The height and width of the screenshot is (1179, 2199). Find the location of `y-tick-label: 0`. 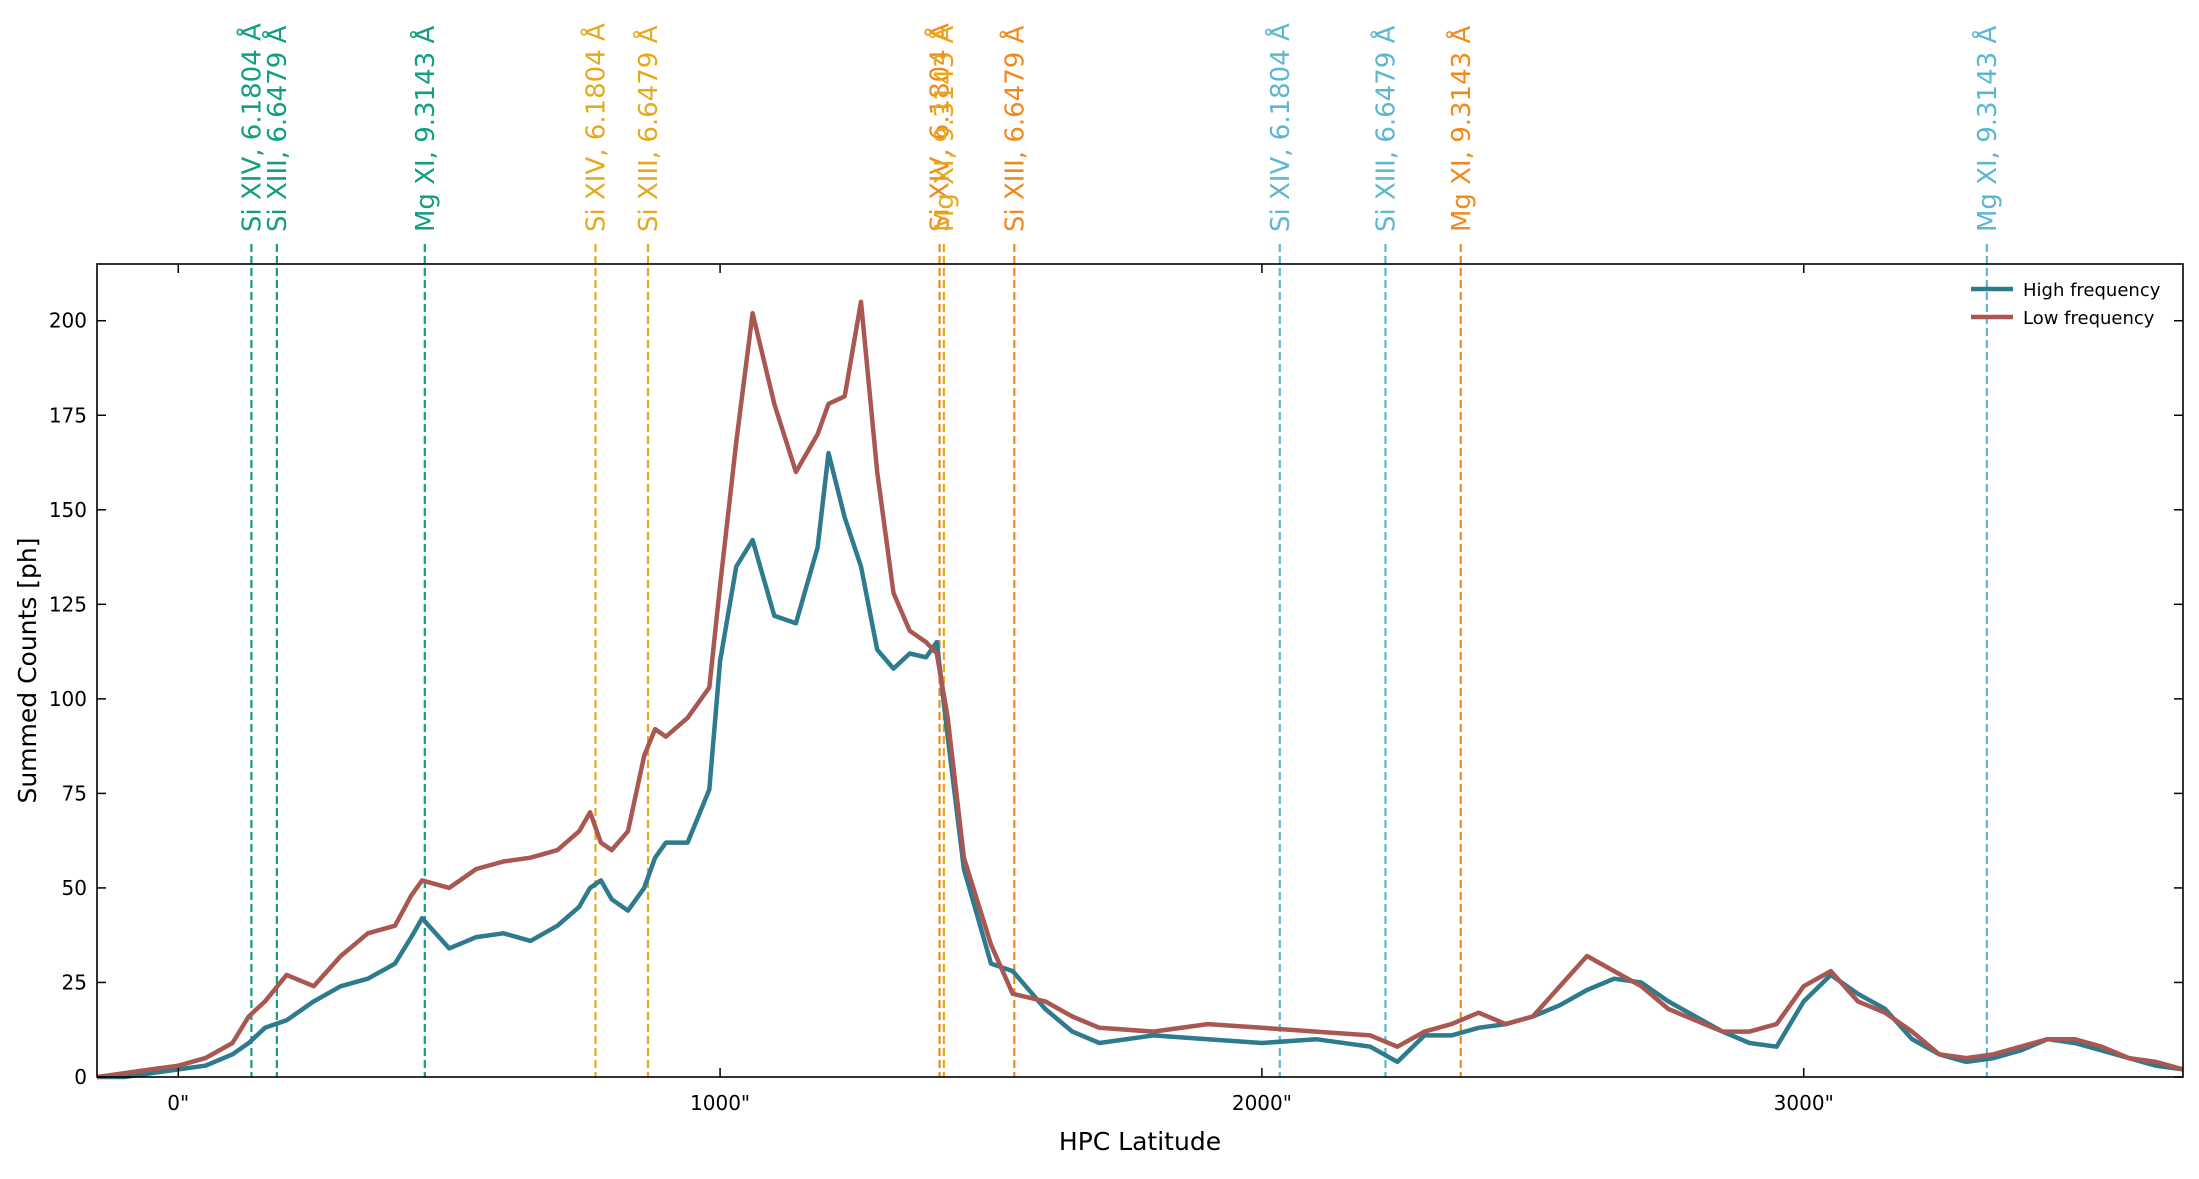

y-tick-label: 0 is located at coordinates (80, 1077).